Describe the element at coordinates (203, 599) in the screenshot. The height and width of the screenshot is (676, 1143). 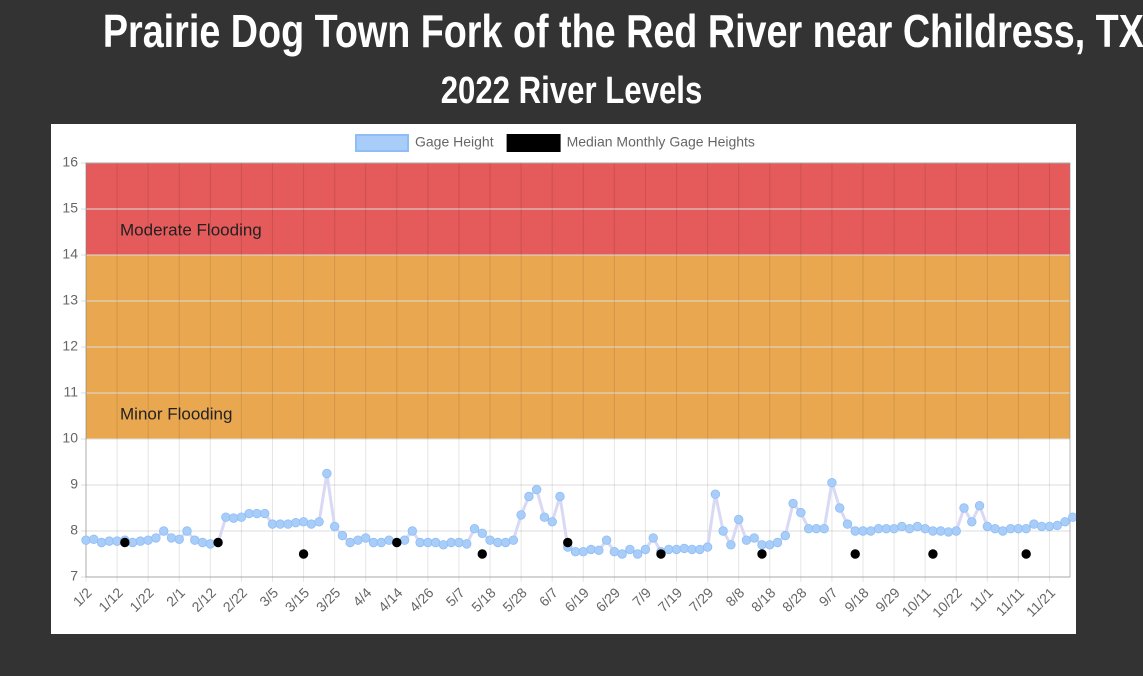
I see `x-tick-label: 2/12` at that location.